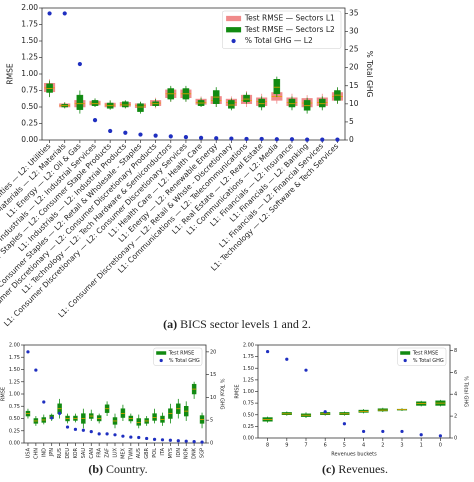 The image size is (474, 482). I want to click on x-tick-label: DEU, so click(68, 453).